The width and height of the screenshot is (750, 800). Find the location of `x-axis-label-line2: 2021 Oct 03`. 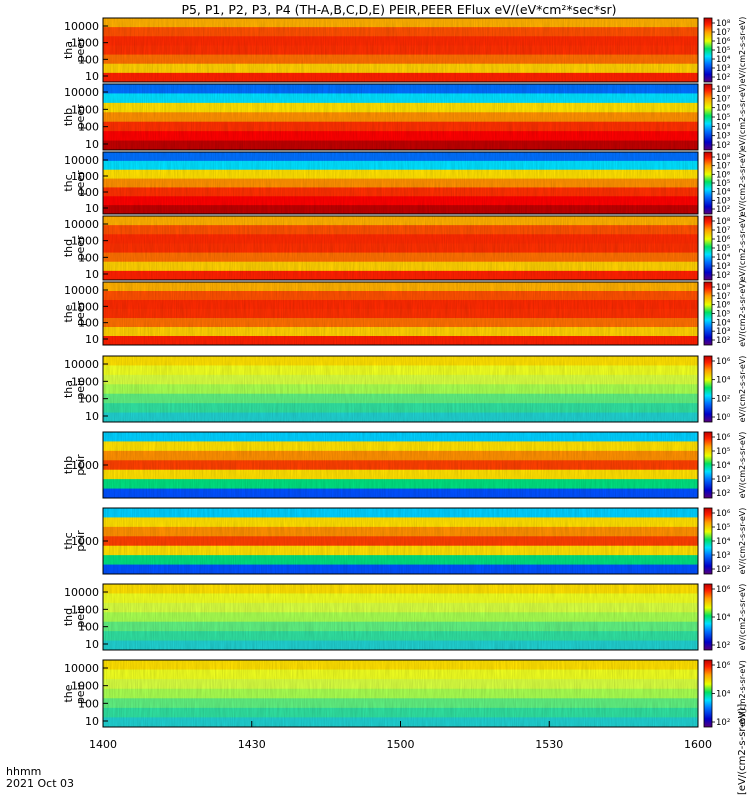

x-axis-label-line2: 2021 Oct 03 is located at coordinates (40, 783).